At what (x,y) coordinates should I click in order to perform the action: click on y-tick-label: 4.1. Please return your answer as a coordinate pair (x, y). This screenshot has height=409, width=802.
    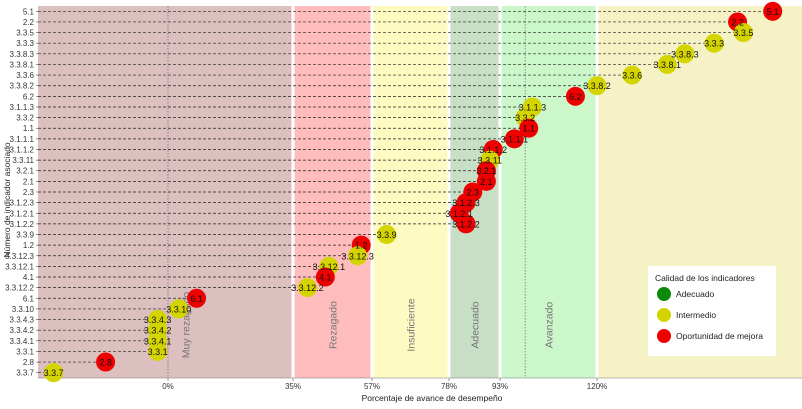
    Looking at the image, I should click on (29, 277).